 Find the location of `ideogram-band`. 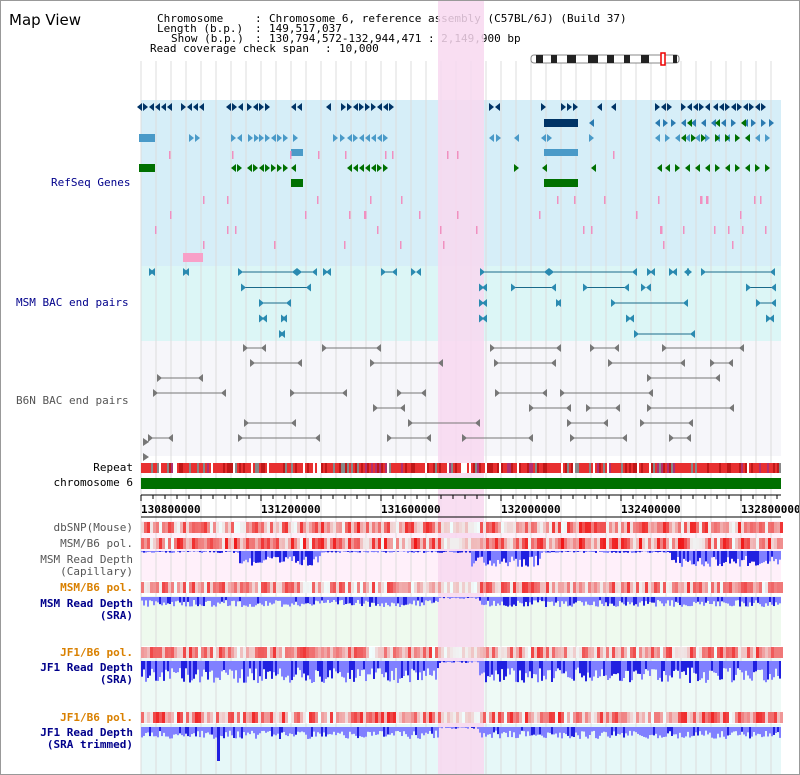

ideogram-band is located at coordinates (571, 59).